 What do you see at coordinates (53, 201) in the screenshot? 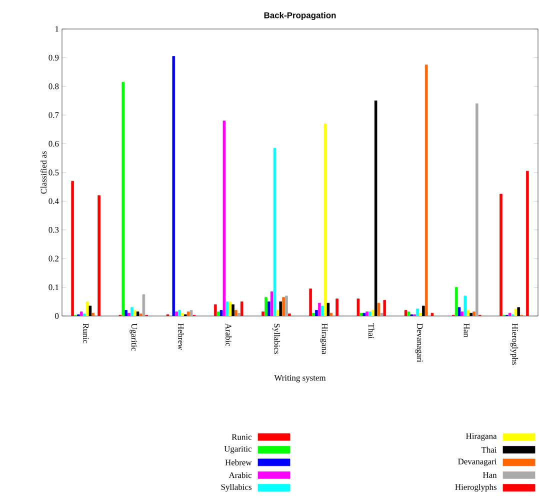
I see `y-tick-label: 0.4` at bounding box center [53, 201].